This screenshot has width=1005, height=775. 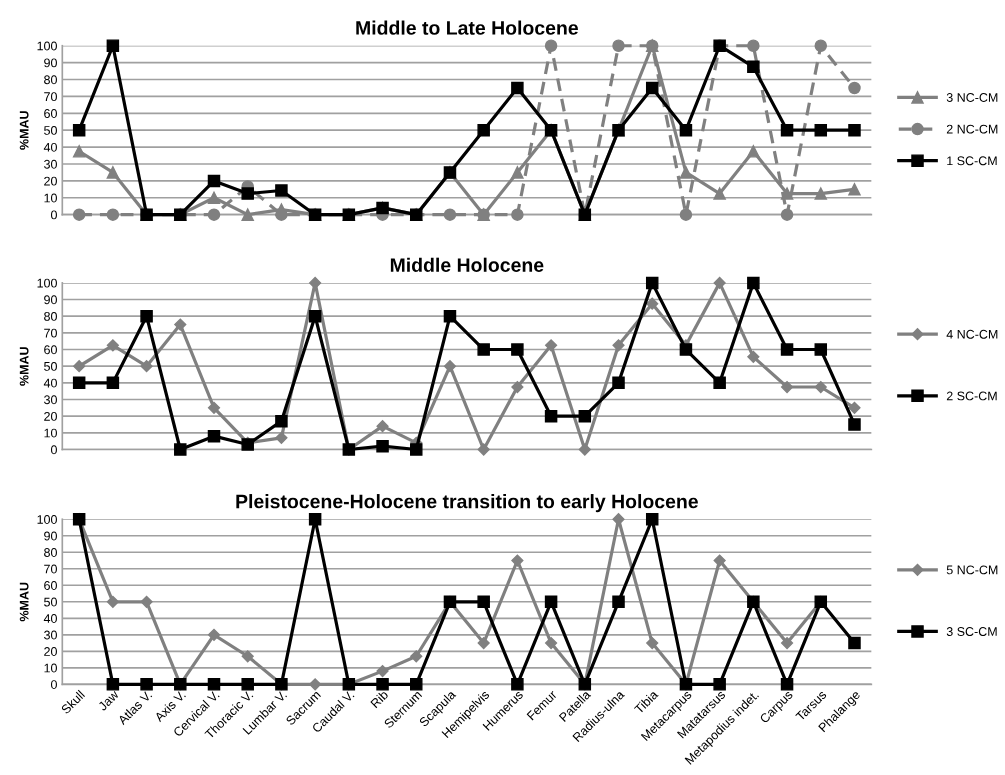 I want to click on legend-label: 3 SC-CM, so click(x=971, y=631).